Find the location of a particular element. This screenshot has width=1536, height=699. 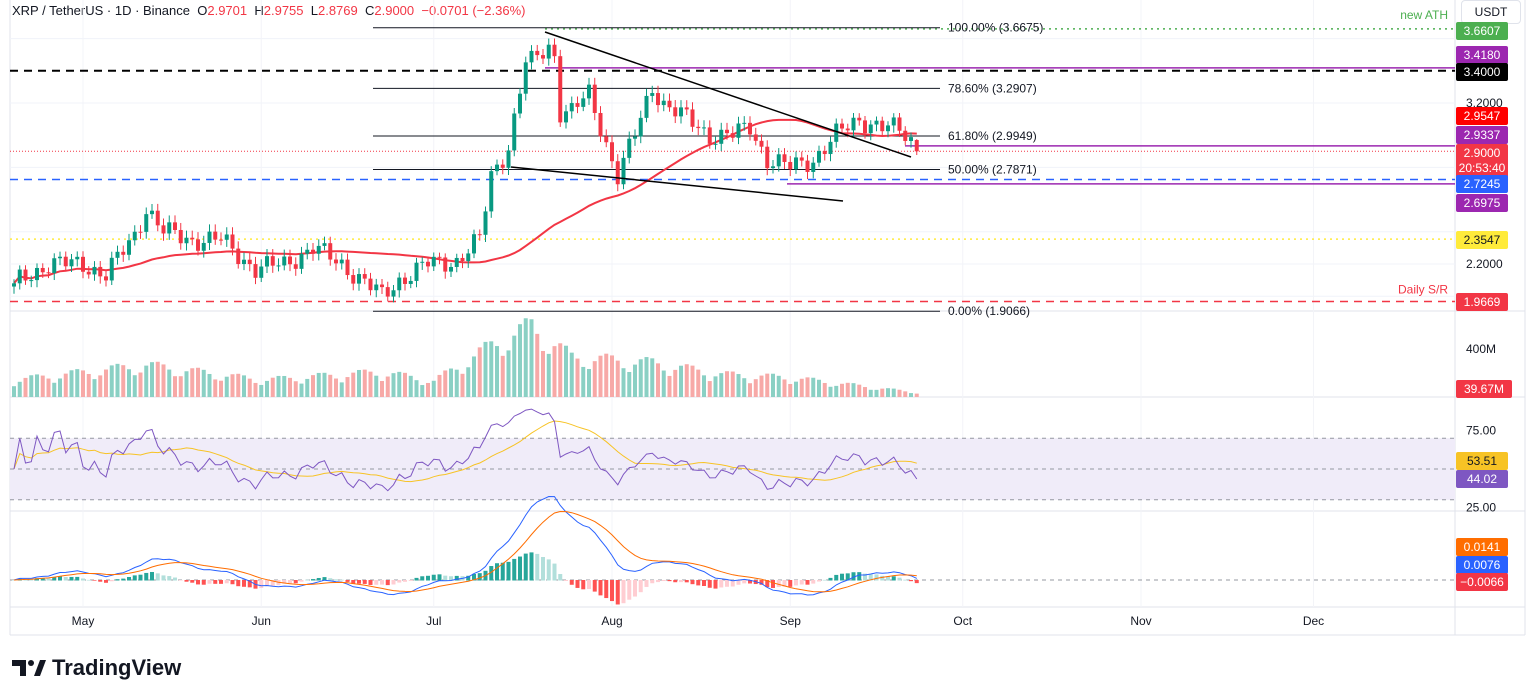

signal-line is located at coordinates (465, 551).